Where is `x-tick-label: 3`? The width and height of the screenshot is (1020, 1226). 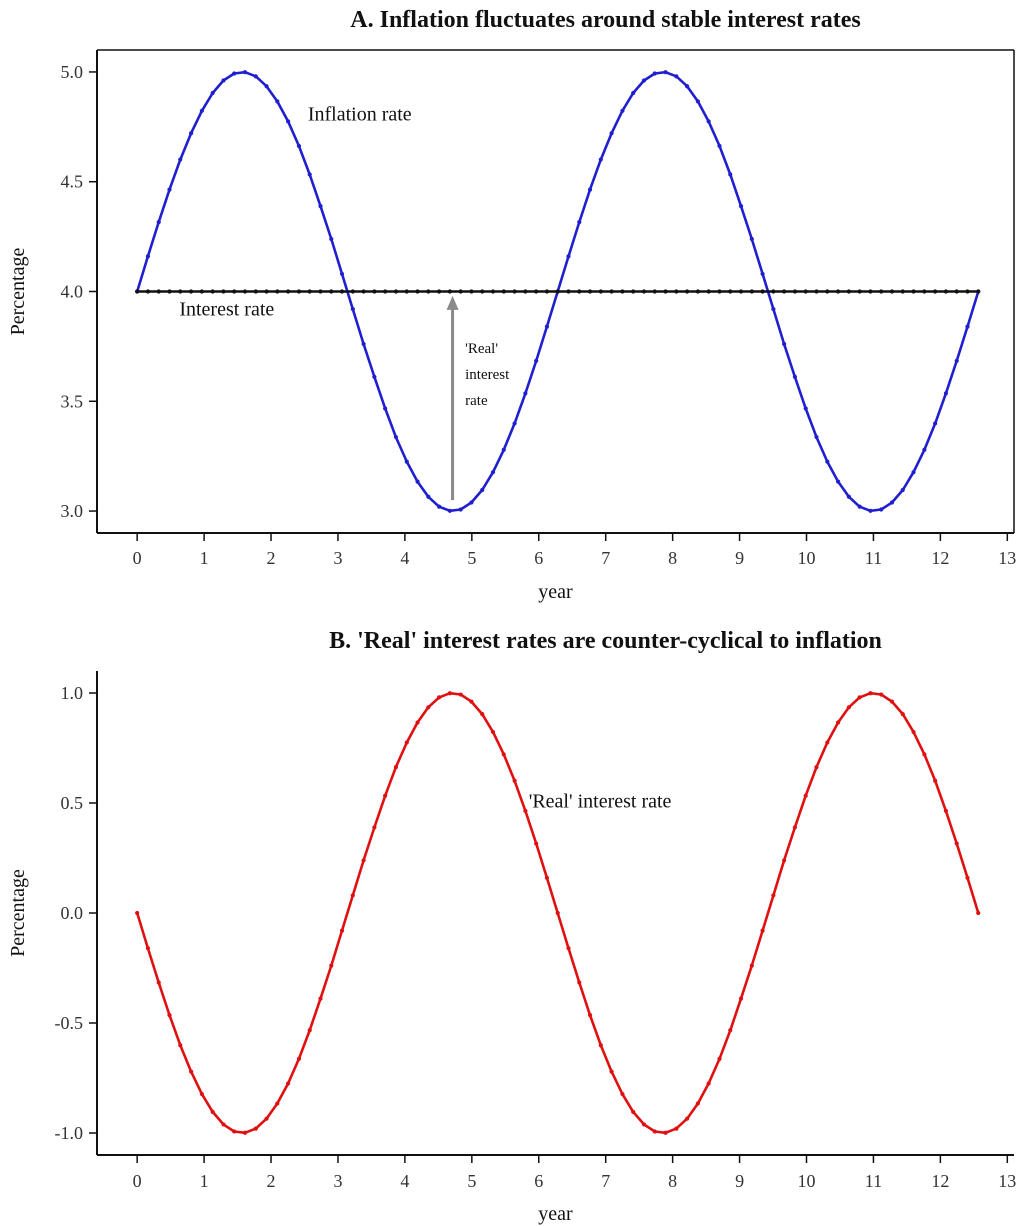 x-tick-label: 3 is located at coordinates (337, 558).